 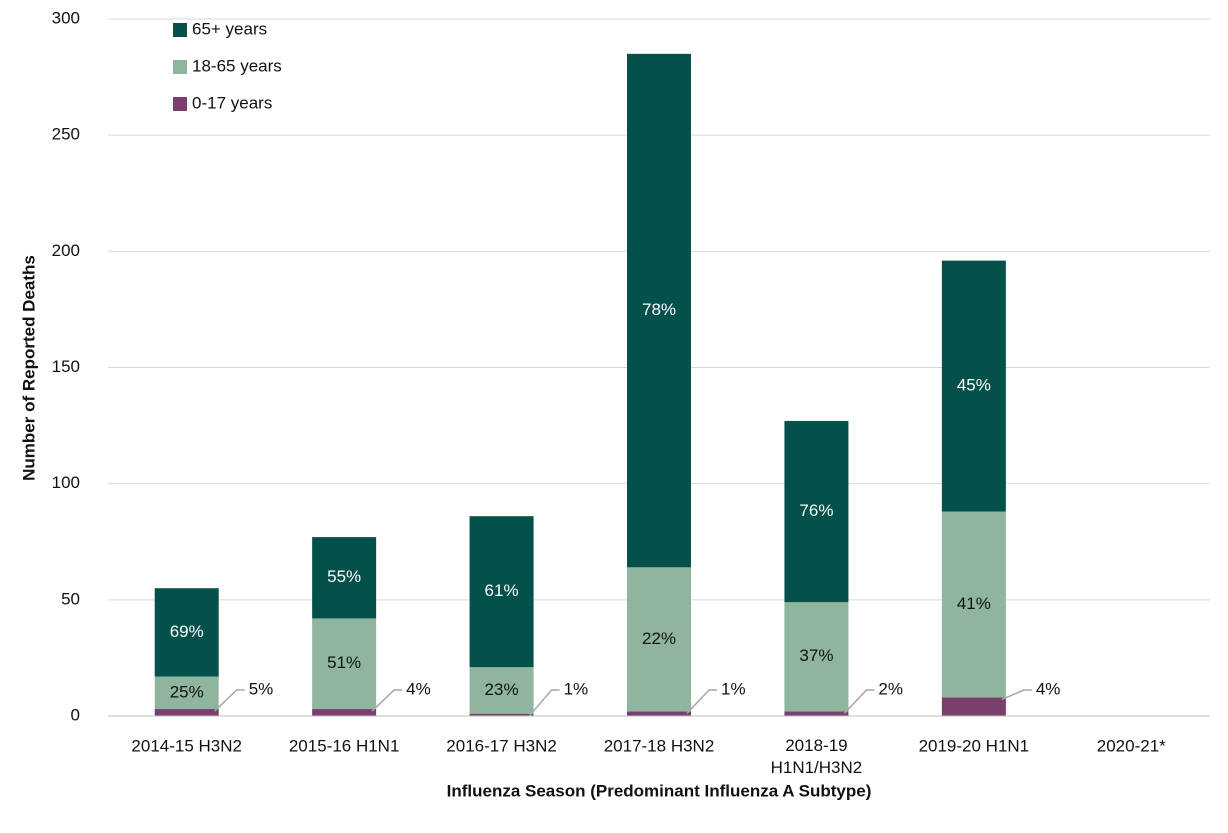 I want to click on data-label: 61%, so click(x=502, y=590).